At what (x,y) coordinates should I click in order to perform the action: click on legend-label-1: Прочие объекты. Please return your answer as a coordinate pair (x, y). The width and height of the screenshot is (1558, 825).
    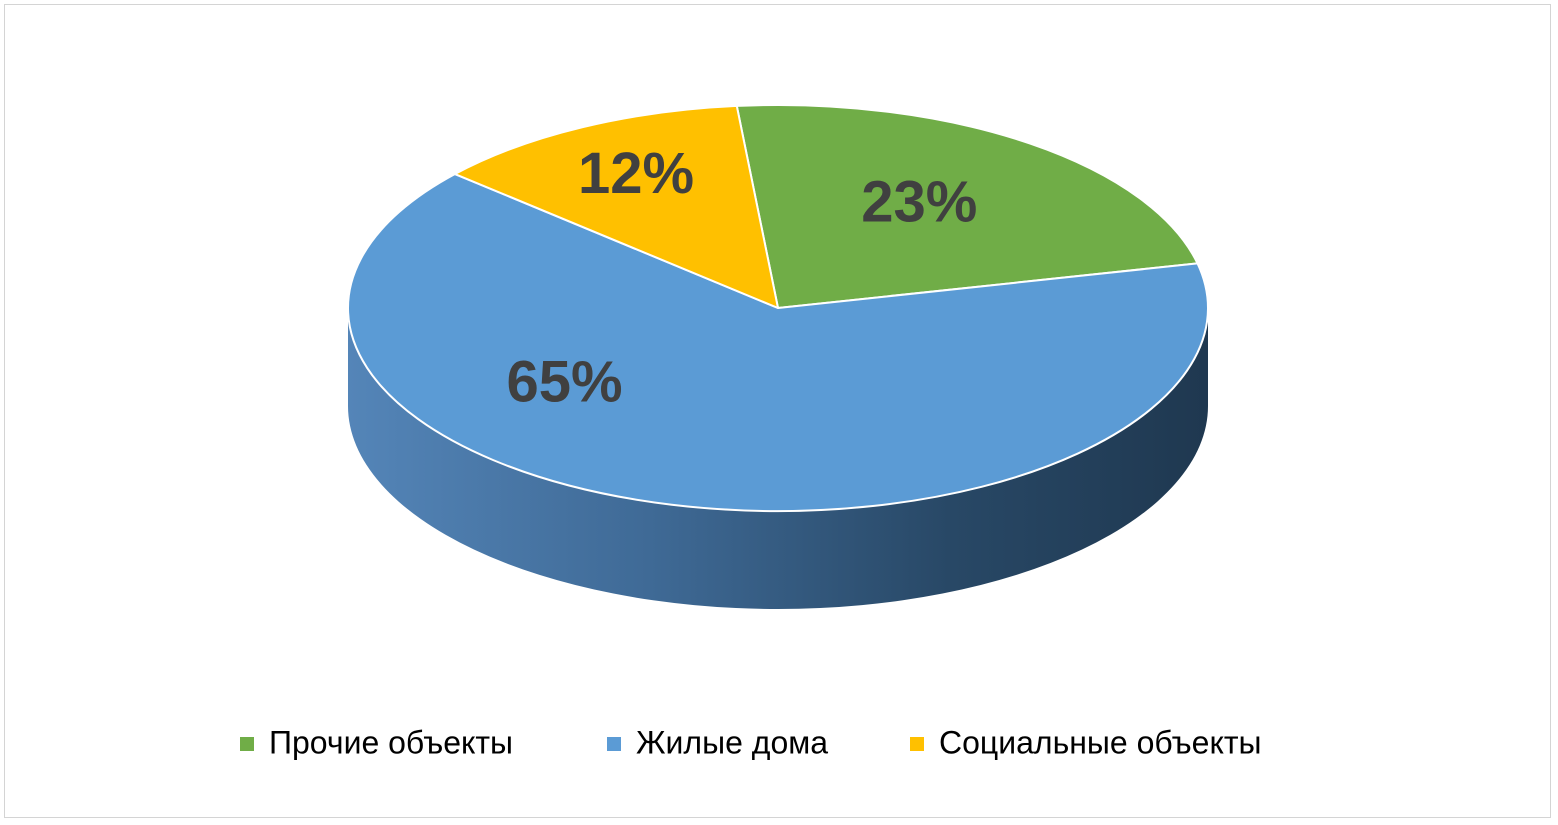
    Looking at the image, I should click on (391, 742).